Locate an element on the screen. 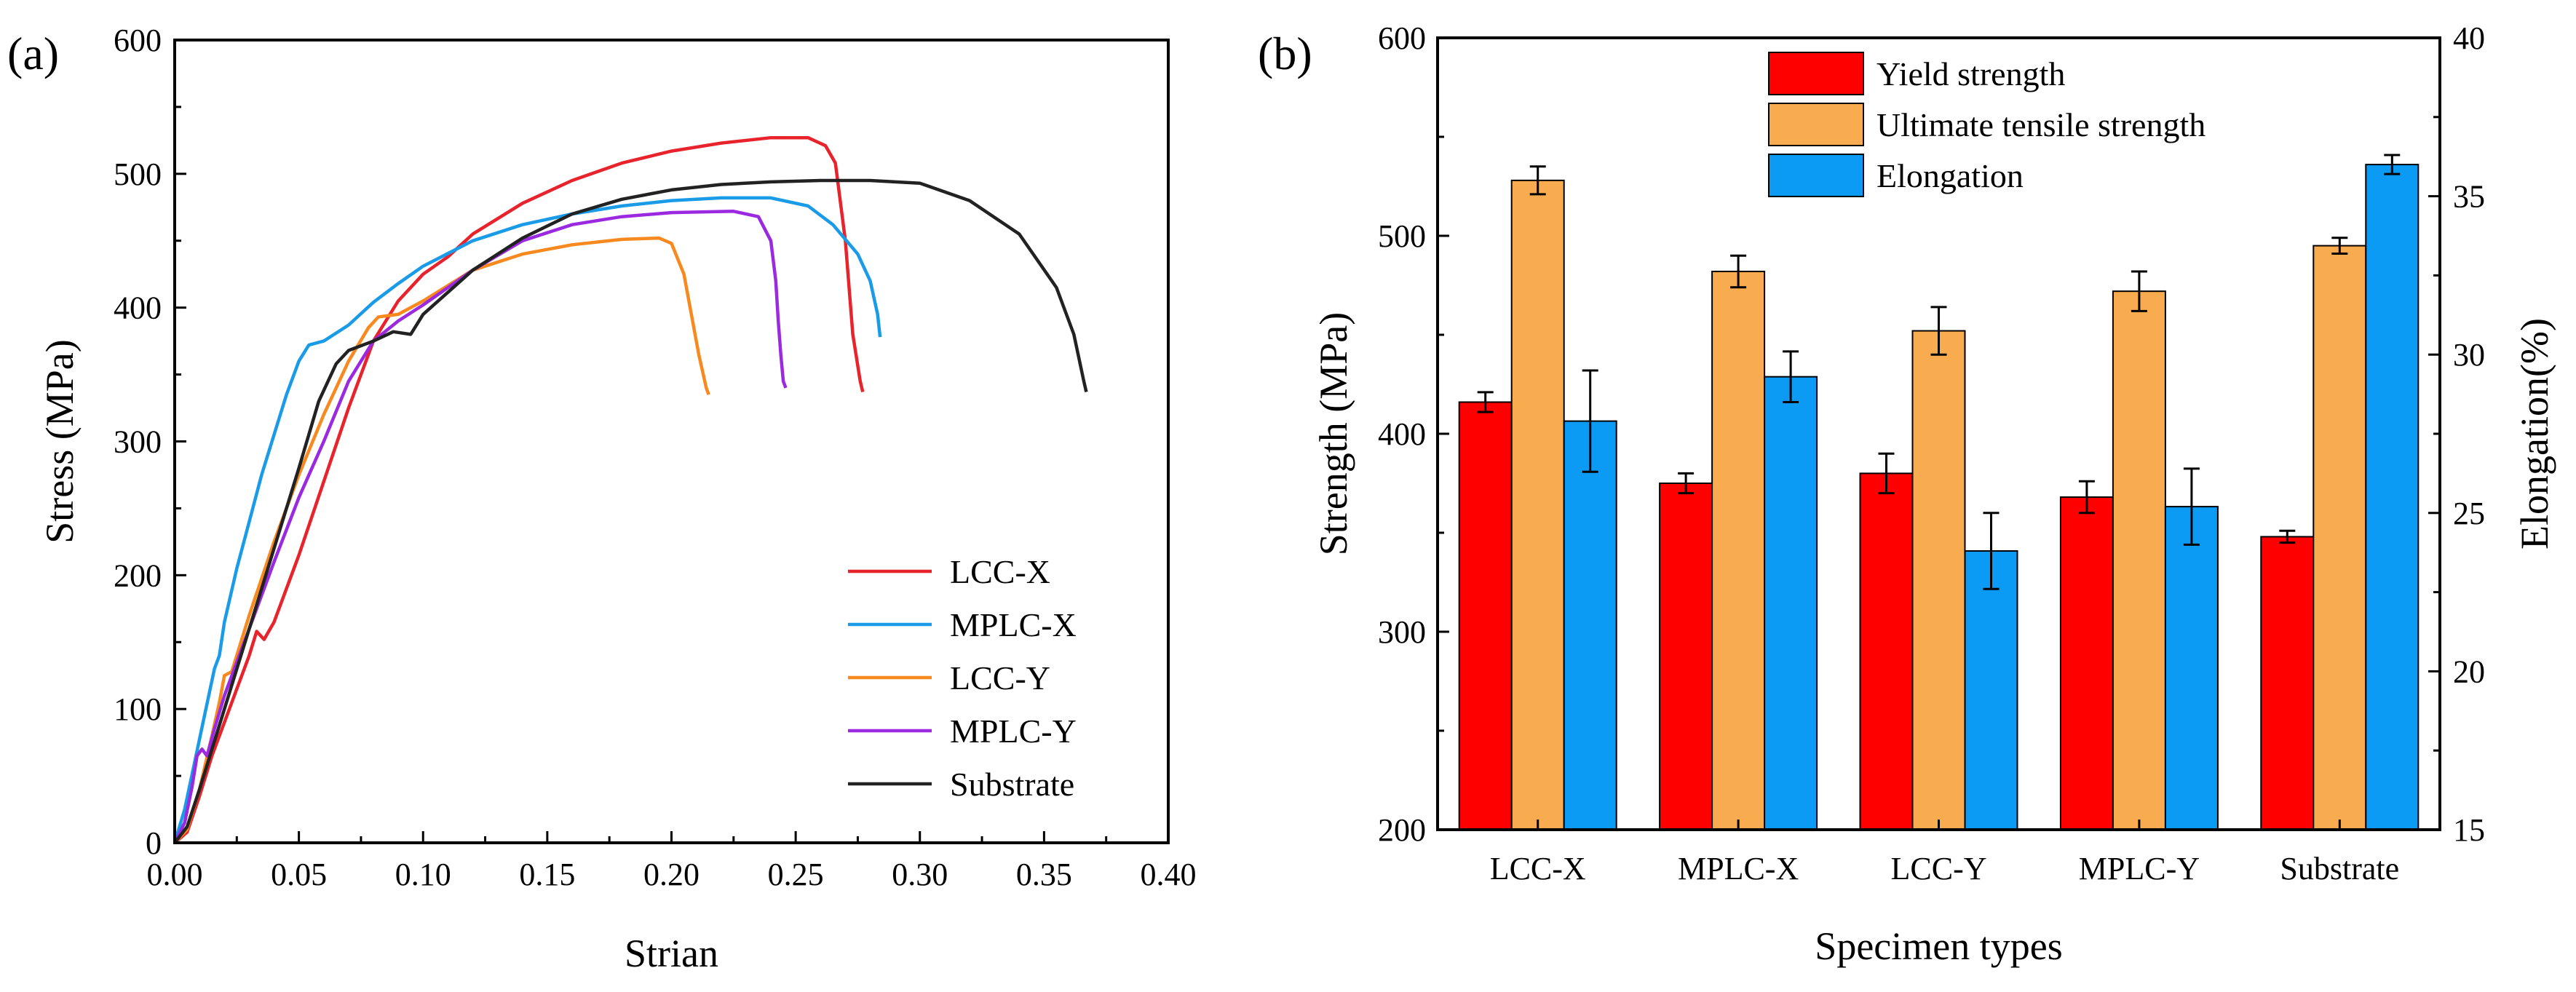 The height and width of the screenshot is (992, 2576). panel-b-category-label: MPLC-X is located at coordinates (1738, 868).